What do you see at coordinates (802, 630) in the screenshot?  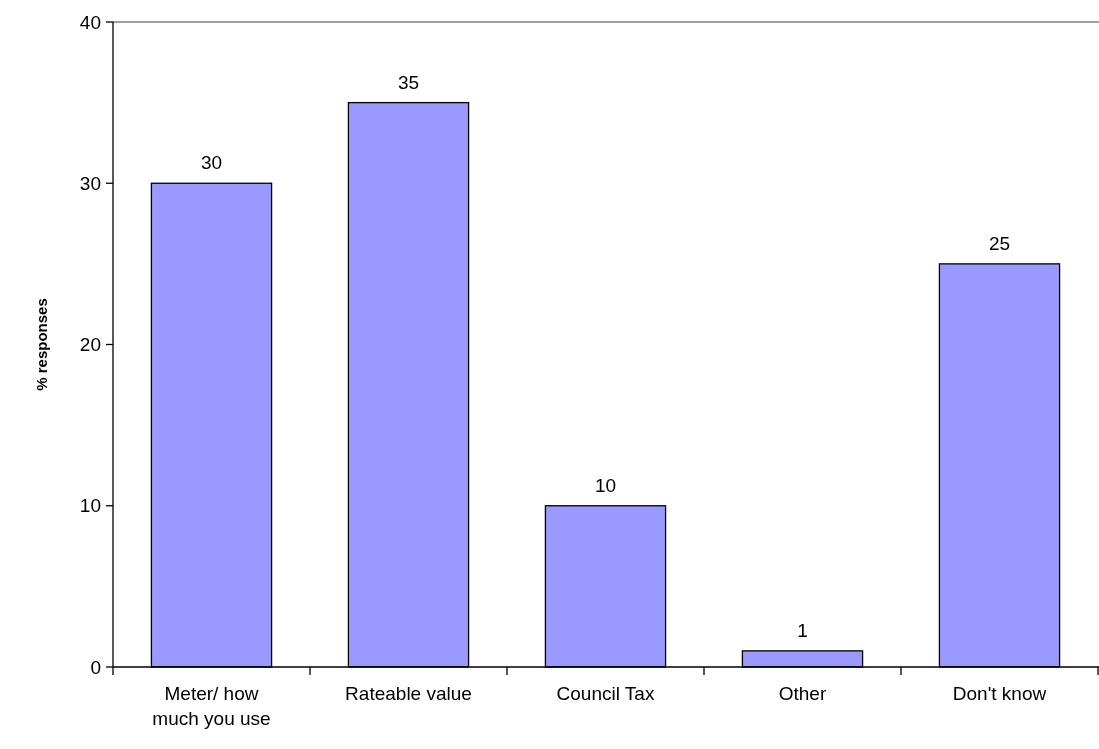 I see `data-label: 1` at bounding box center [802, 630].